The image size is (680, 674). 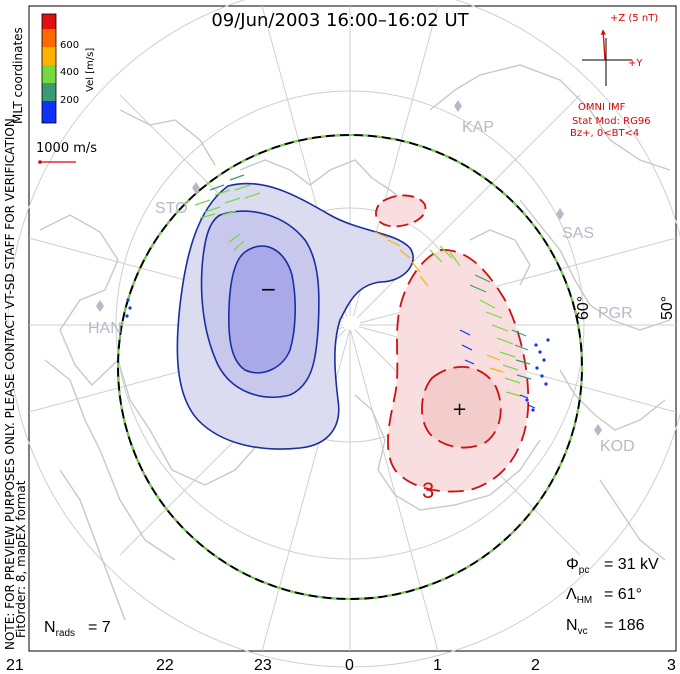 What do you see at coordinates (577, 566) in the screenshot?
I see `stat-phi-symbol: Φpc` at bounding box center [577, 566].